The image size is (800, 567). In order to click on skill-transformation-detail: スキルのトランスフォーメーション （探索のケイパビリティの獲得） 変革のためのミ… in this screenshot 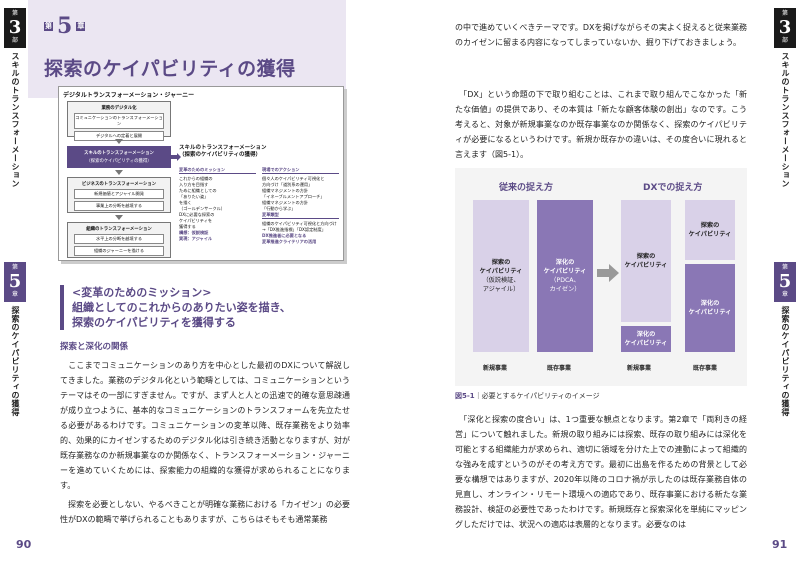, I will do `click(259, 194)`.